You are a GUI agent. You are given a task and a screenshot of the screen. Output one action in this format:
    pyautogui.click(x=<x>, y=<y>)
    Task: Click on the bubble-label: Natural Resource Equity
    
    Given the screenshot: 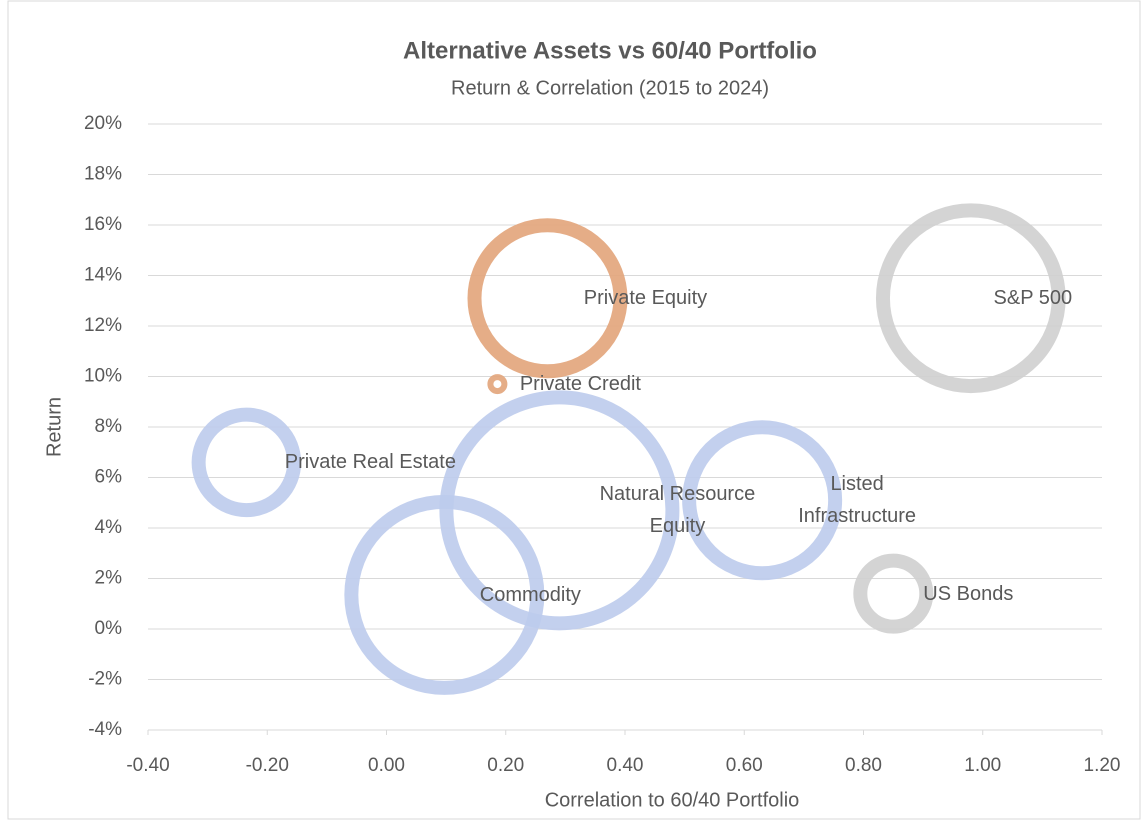 What is the action you would take?
    pyautogui.click(x=677, y=510)
    